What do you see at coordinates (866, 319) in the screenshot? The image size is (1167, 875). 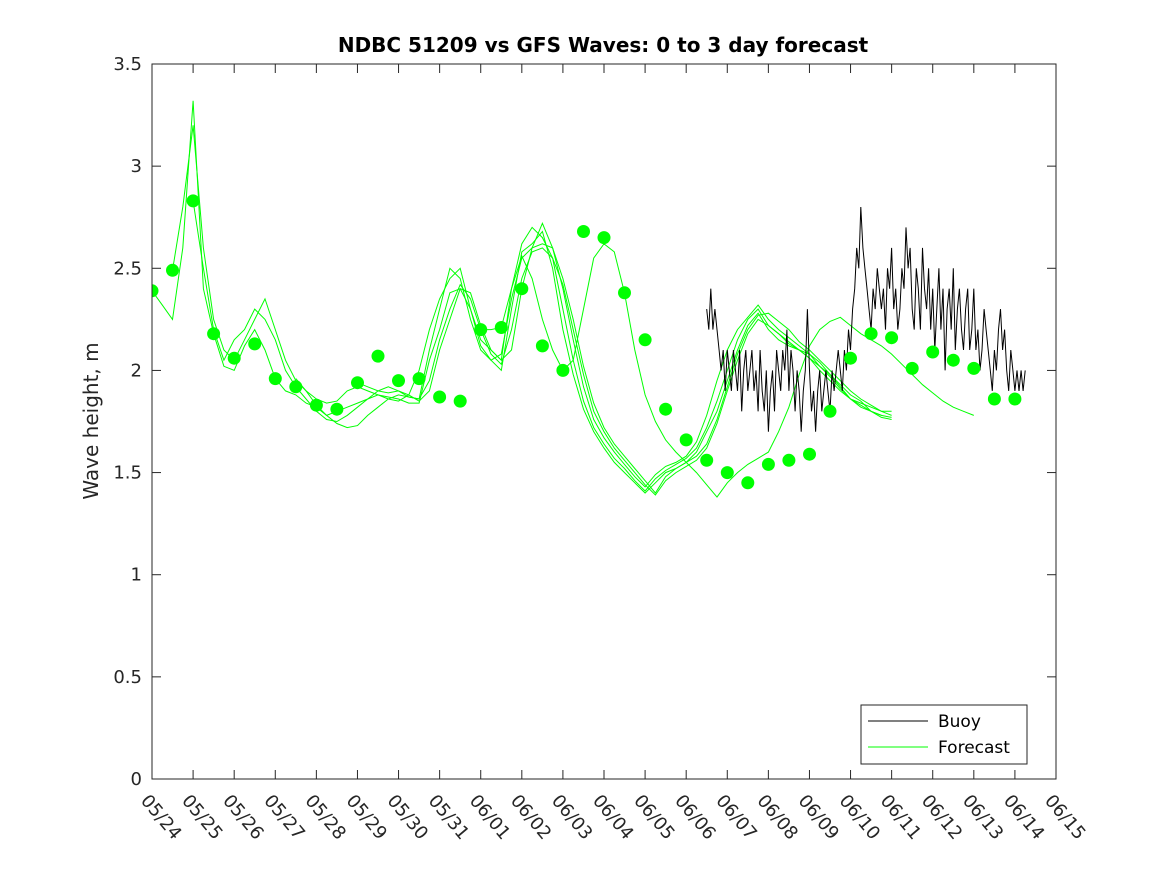 I see `buoy-line` at bounding box center [866, 319].